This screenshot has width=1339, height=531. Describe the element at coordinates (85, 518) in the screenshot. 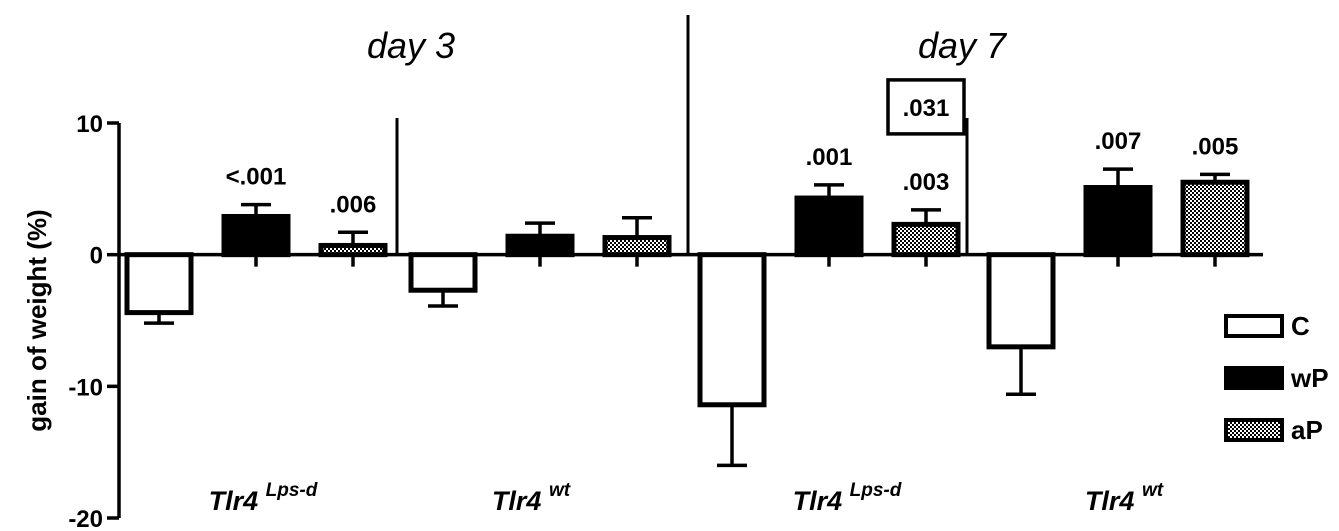

I see `y-tick-label: -20` at that location.